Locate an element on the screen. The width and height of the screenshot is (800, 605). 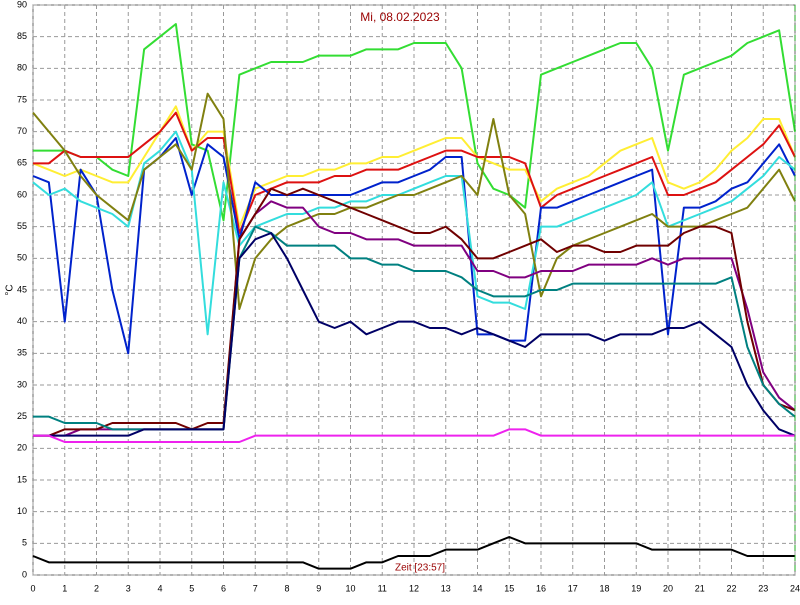
x-tick-label: 4 is located at coordinates (159, 588).